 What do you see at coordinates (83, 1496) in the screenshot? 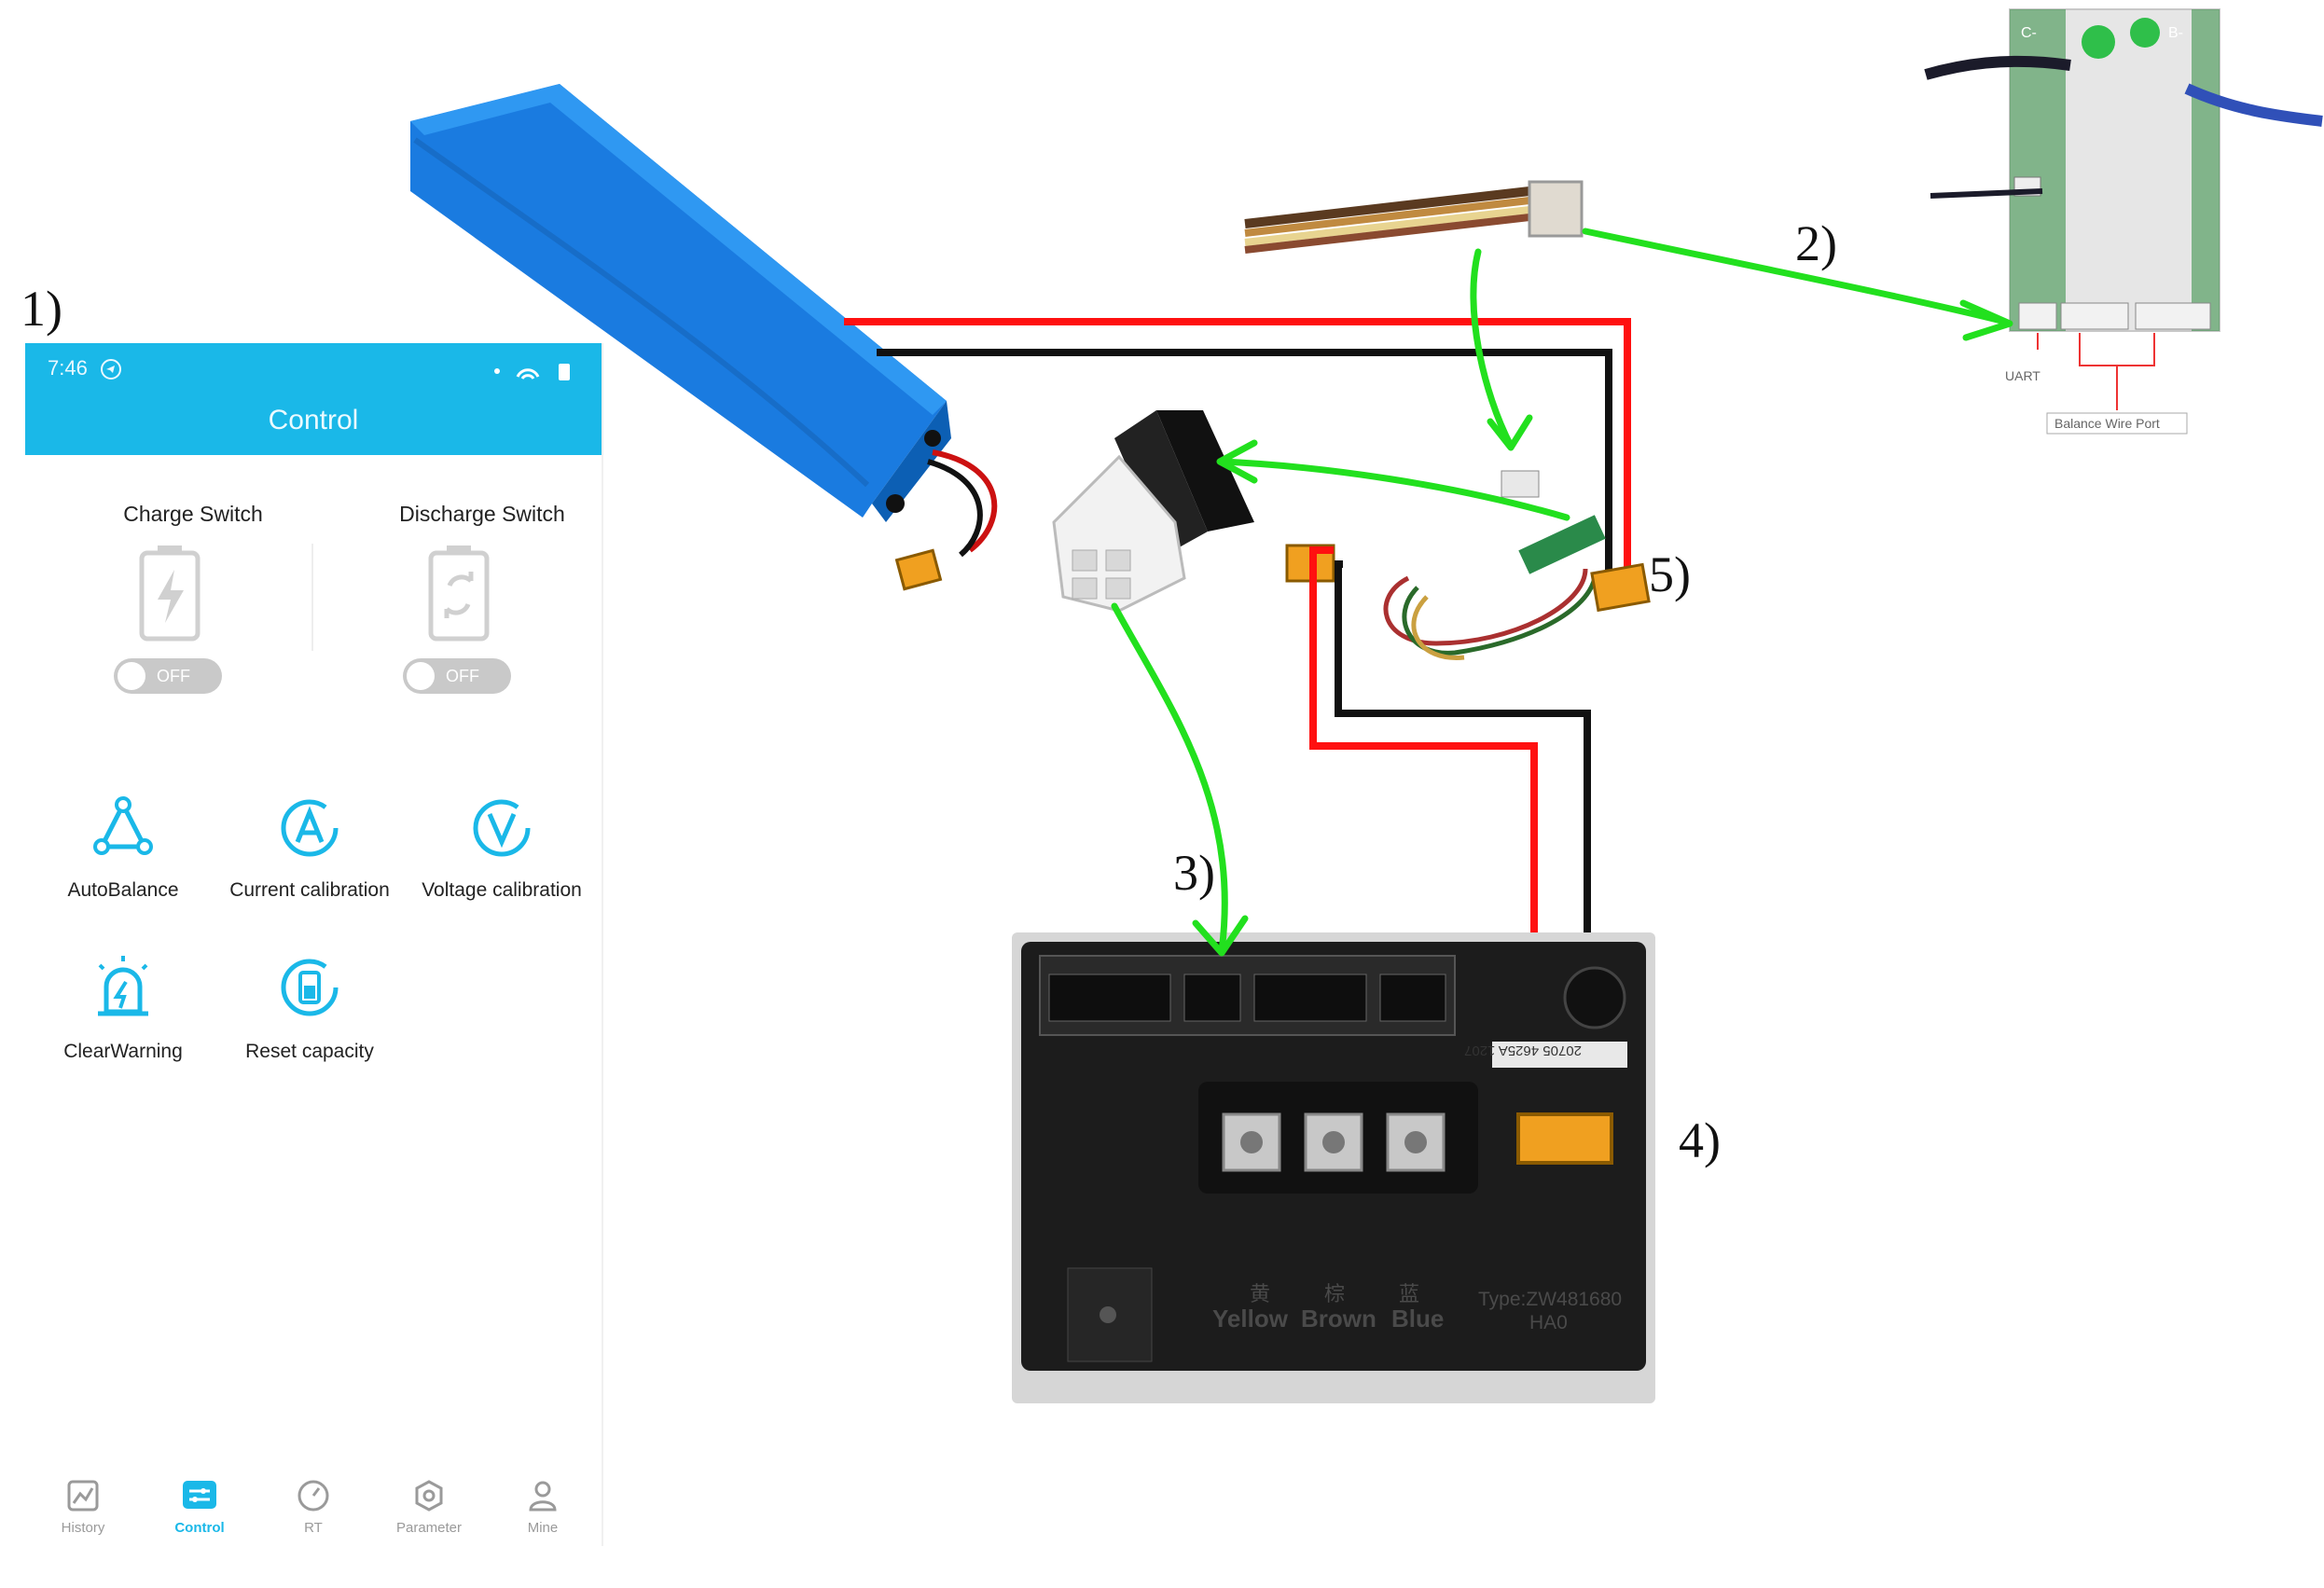
I see `history-chart-icon` at bounding box center [83, 1496].